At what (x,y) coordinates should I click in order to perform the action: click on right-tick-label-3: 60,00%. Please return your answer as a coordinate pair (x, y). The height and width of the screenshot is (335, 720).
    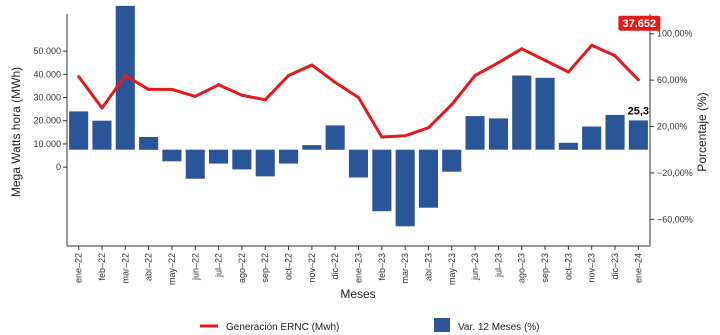
    Looking at the image, I should click on (672, 80).